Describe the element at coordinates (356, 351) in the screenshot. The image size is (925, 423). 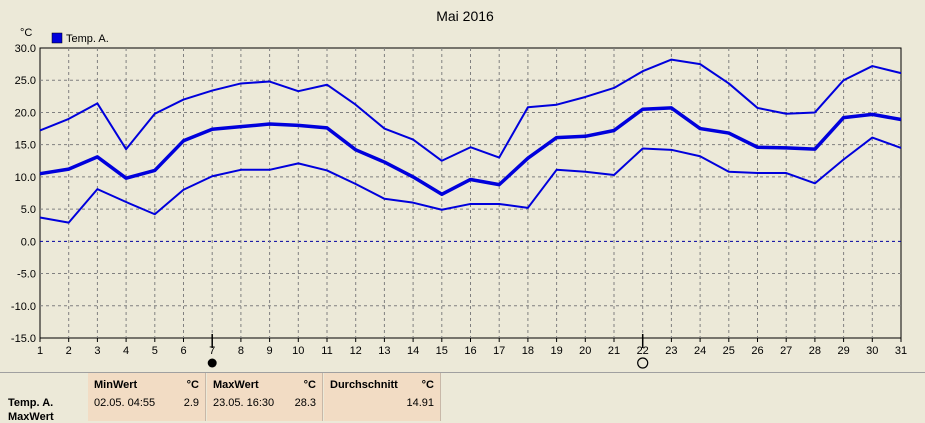
I see `x-tick-label: 12` at that location.